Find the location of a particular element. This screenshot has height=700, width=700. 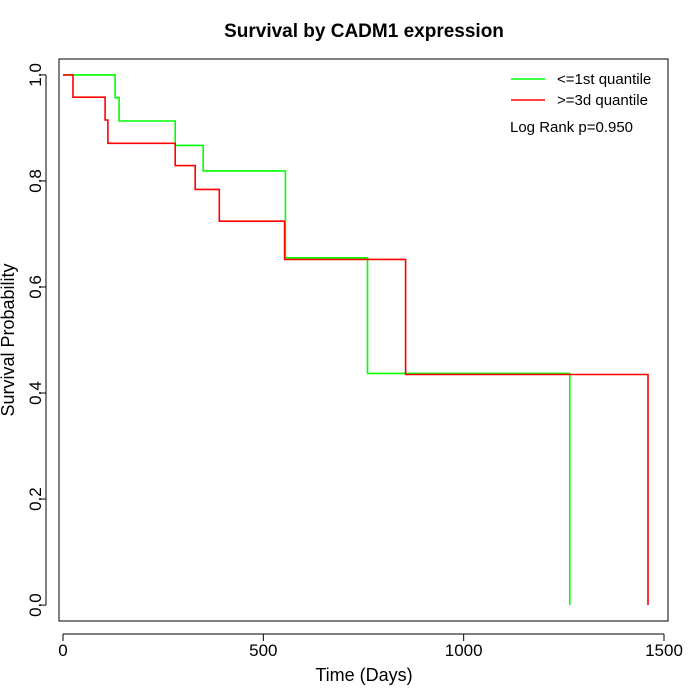

log-rank-annotation: Log Rank p=0.950 is located at coordinates (571, 127).